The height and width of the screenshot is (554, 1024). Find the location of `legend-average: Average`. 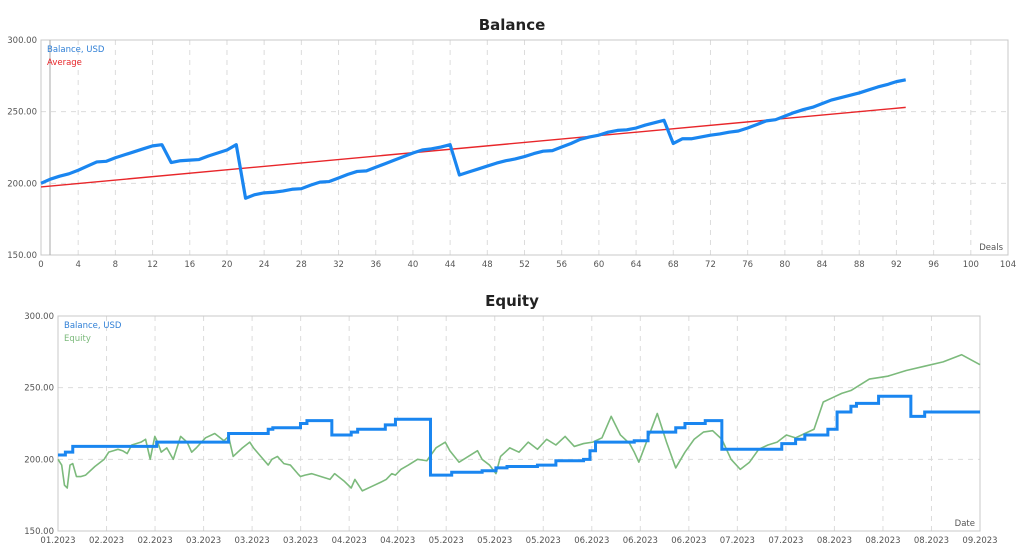

legend-average: Average is located at coordinates (64, 63).